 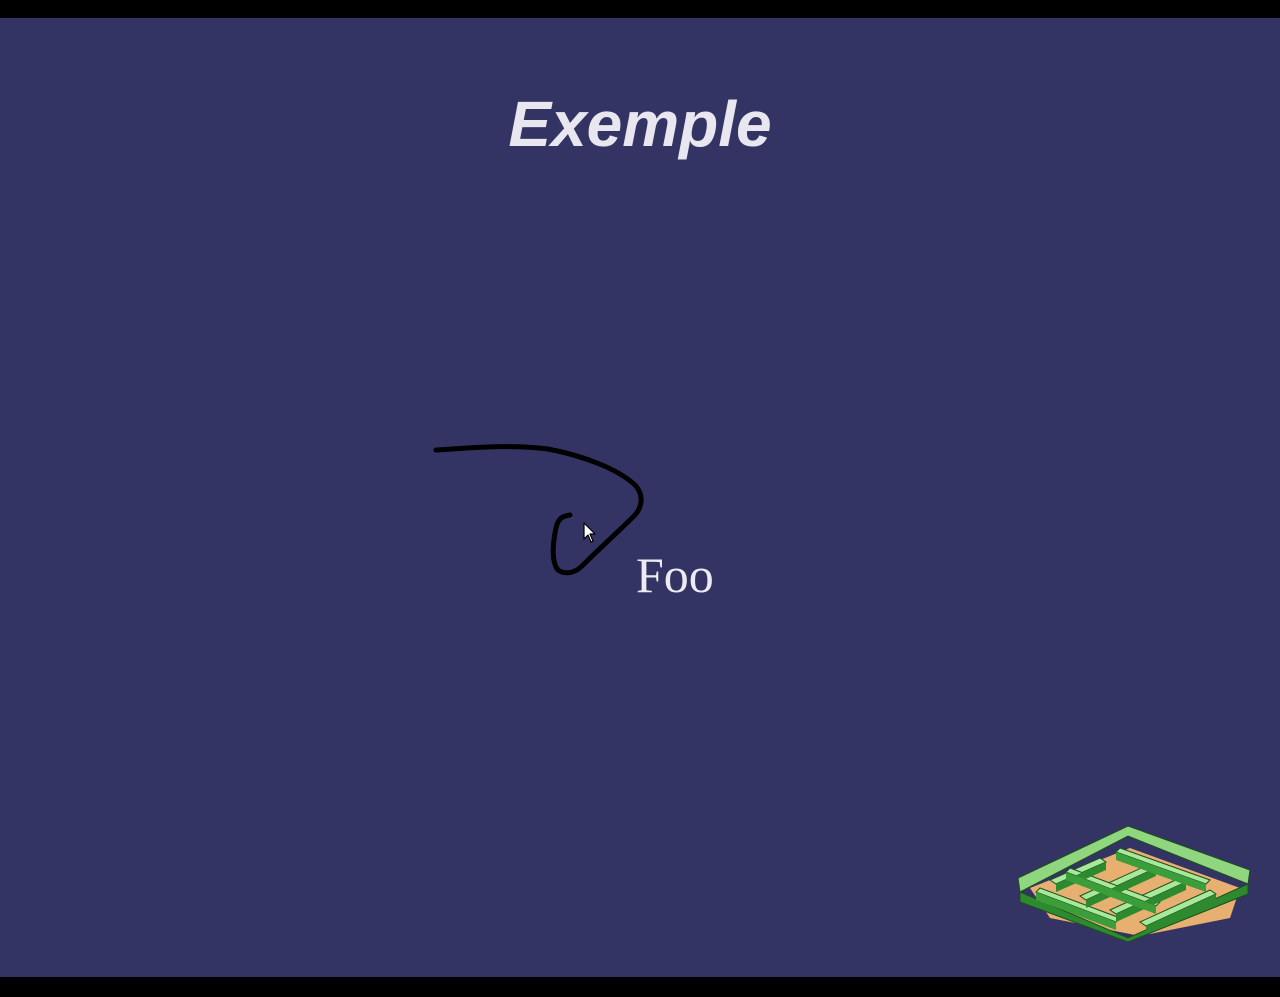 What do you see at coordinates (640, 124) in the screenshot?
I see `slide-title: Exemple` at bounding box center [640, 124].